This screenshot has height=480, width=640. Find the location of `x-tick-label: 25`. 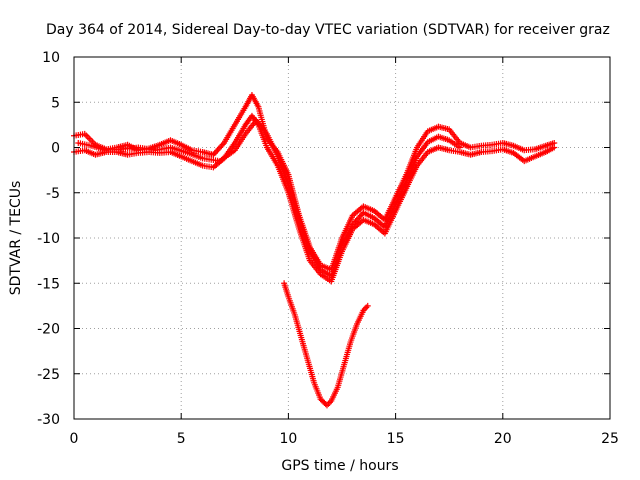

x-tick-label: 25 is located at coordinates (610, 439).